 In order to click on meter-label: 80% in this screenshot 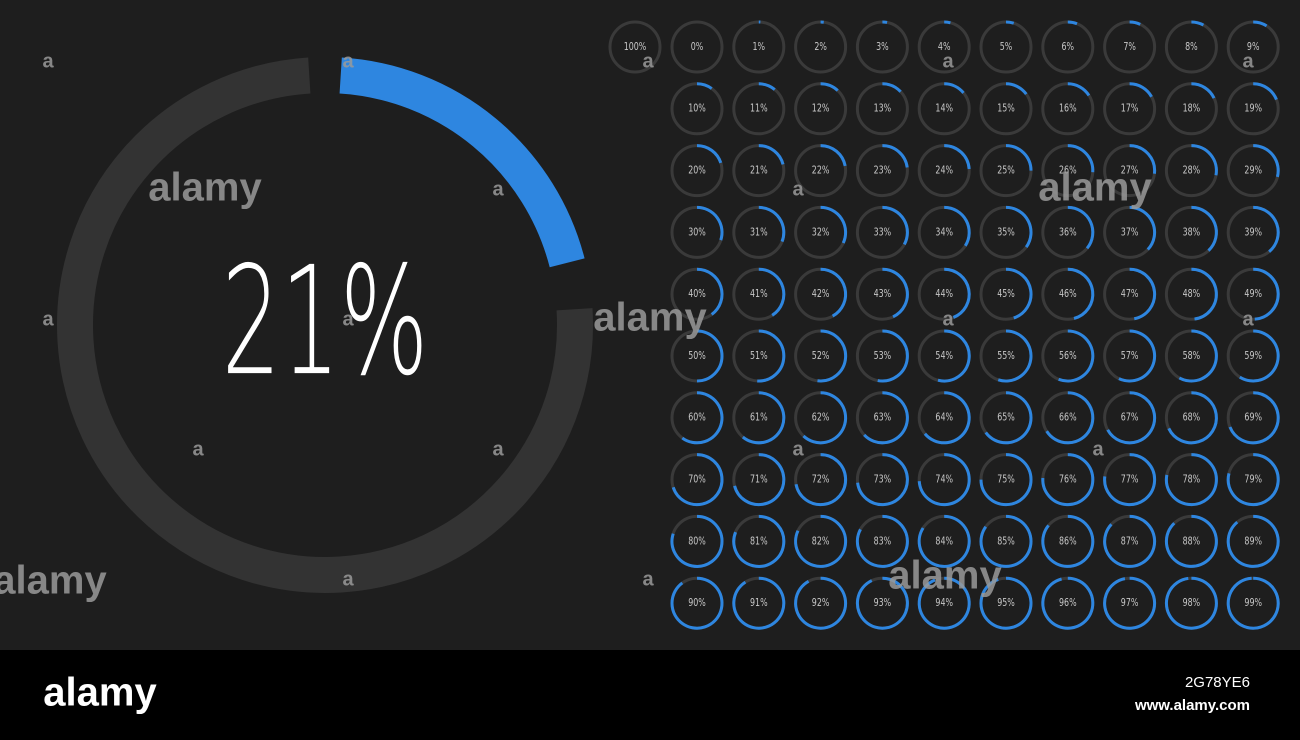, I will do `click(697, 541)`.